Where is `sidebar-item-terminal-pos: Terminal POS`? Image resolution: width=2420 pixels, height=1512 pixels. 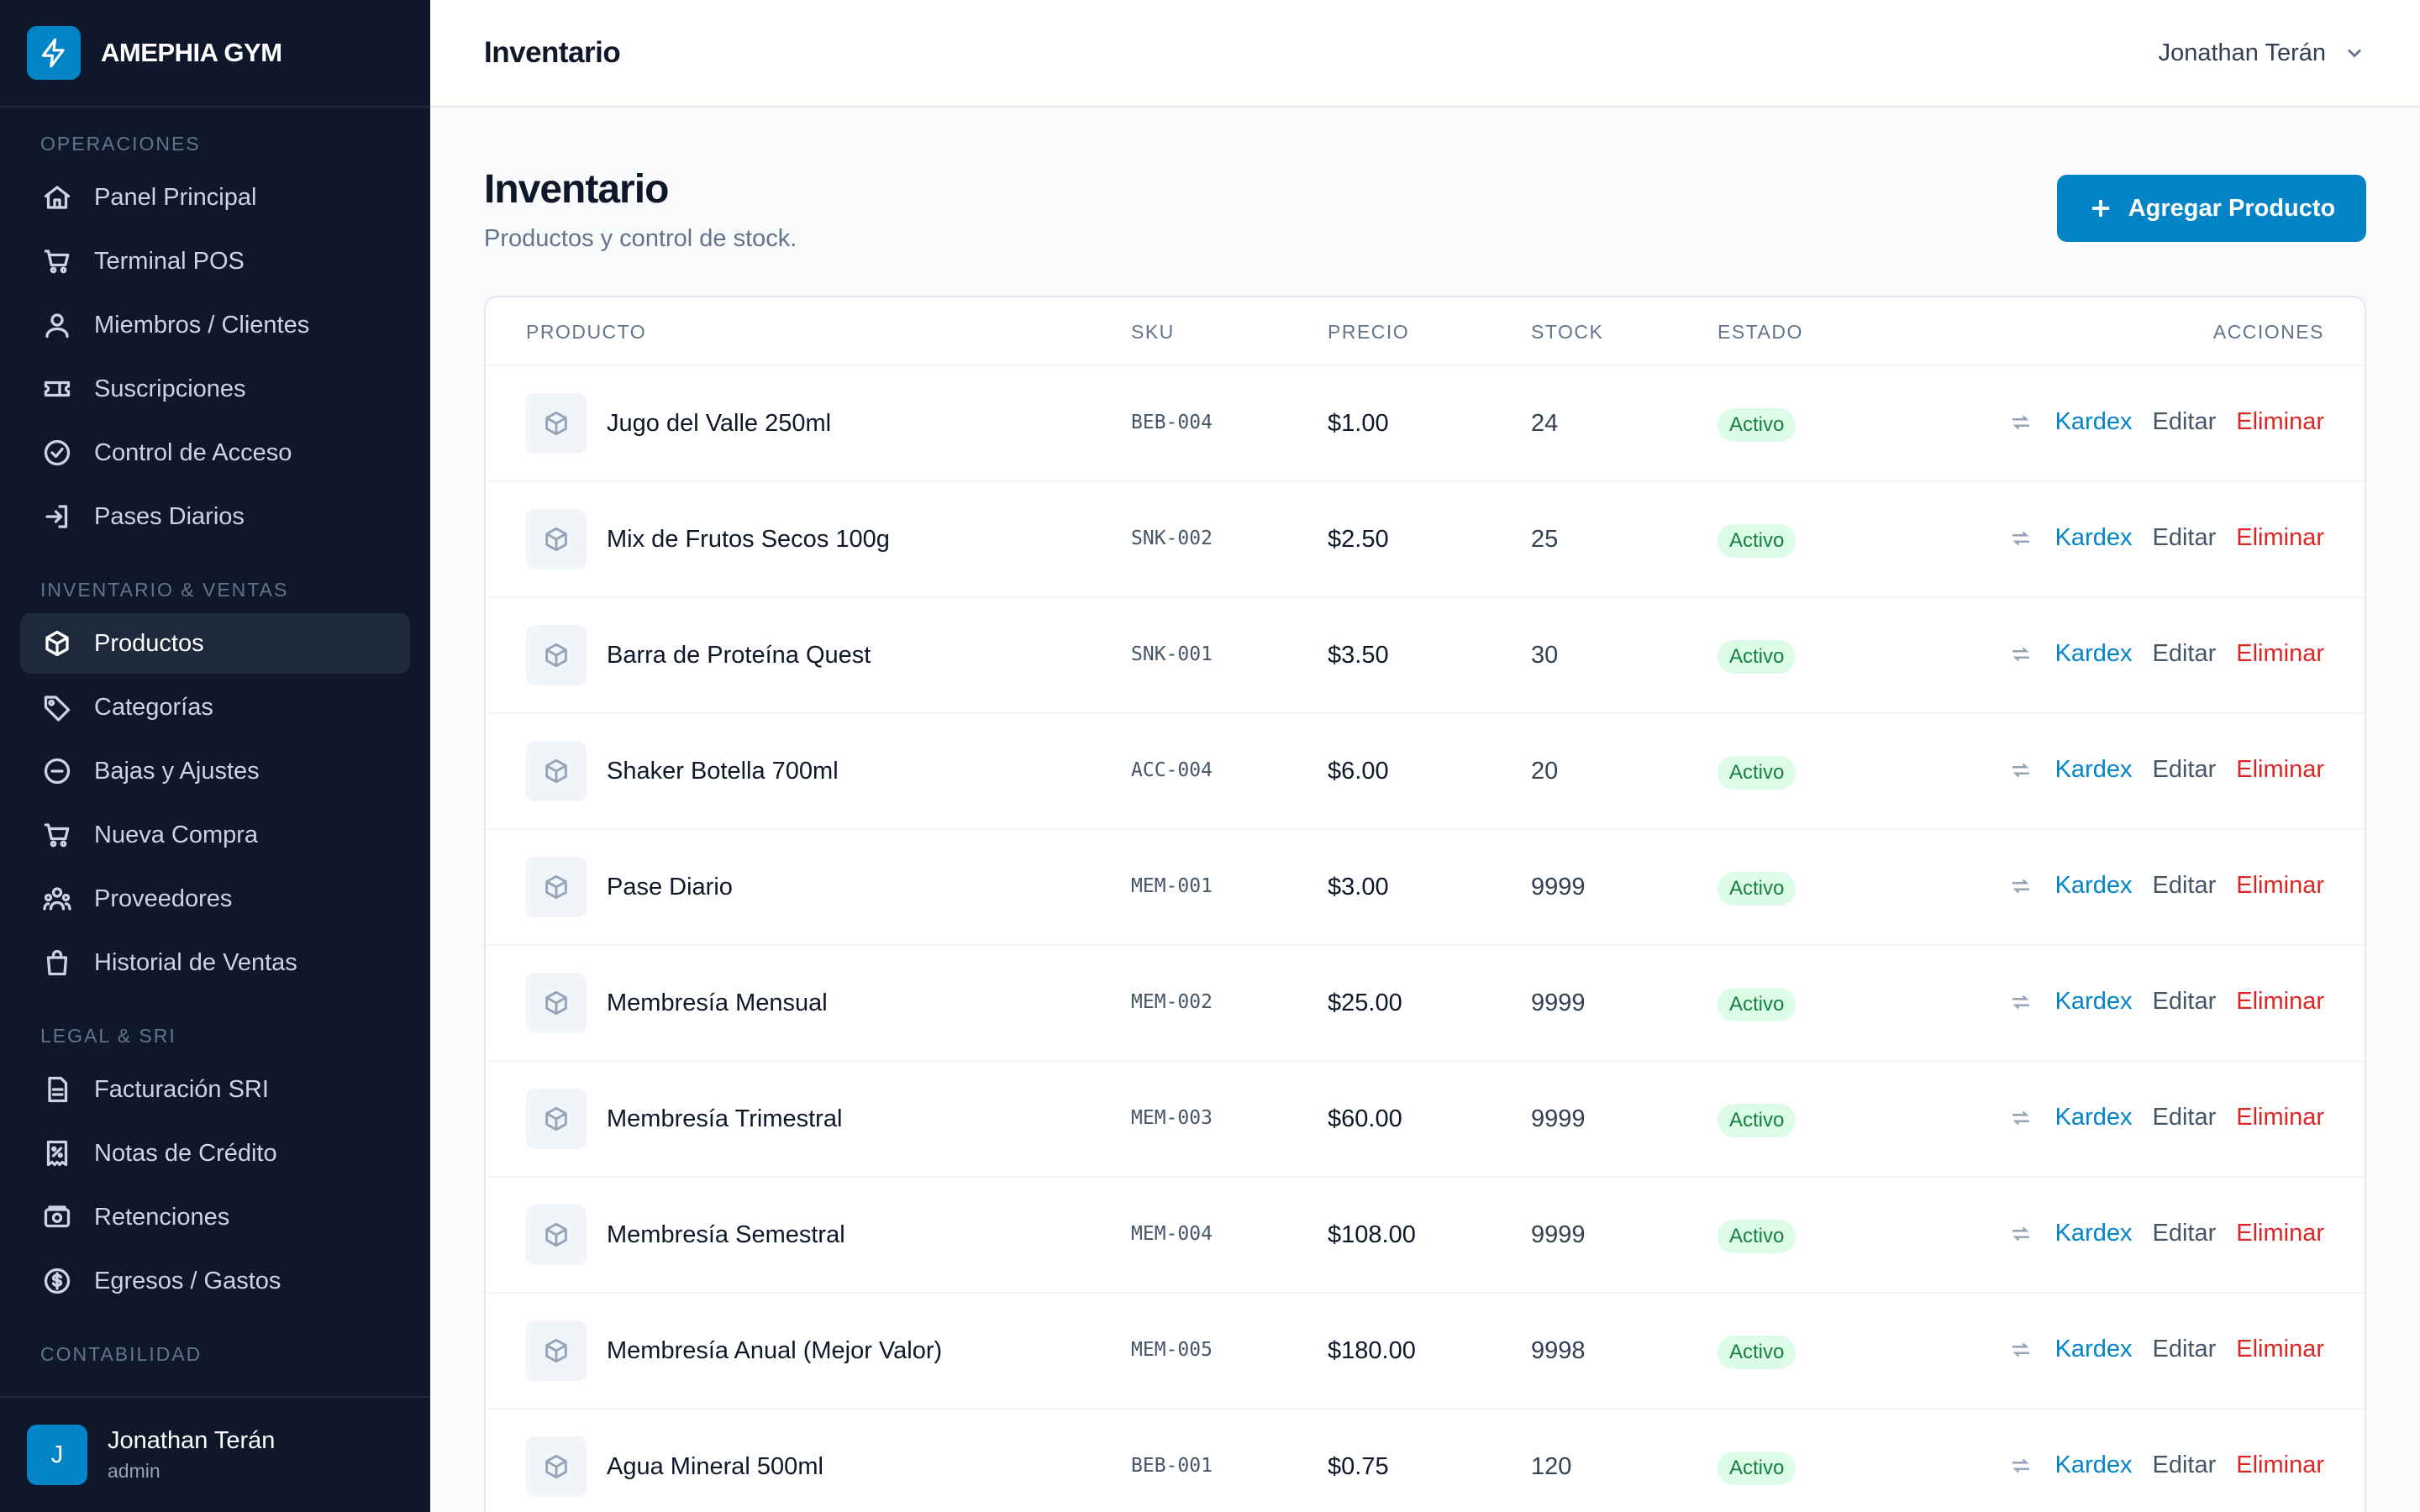 sidebar-item-terminal-pos: Terminal POS is located at coordinates (215, 261).